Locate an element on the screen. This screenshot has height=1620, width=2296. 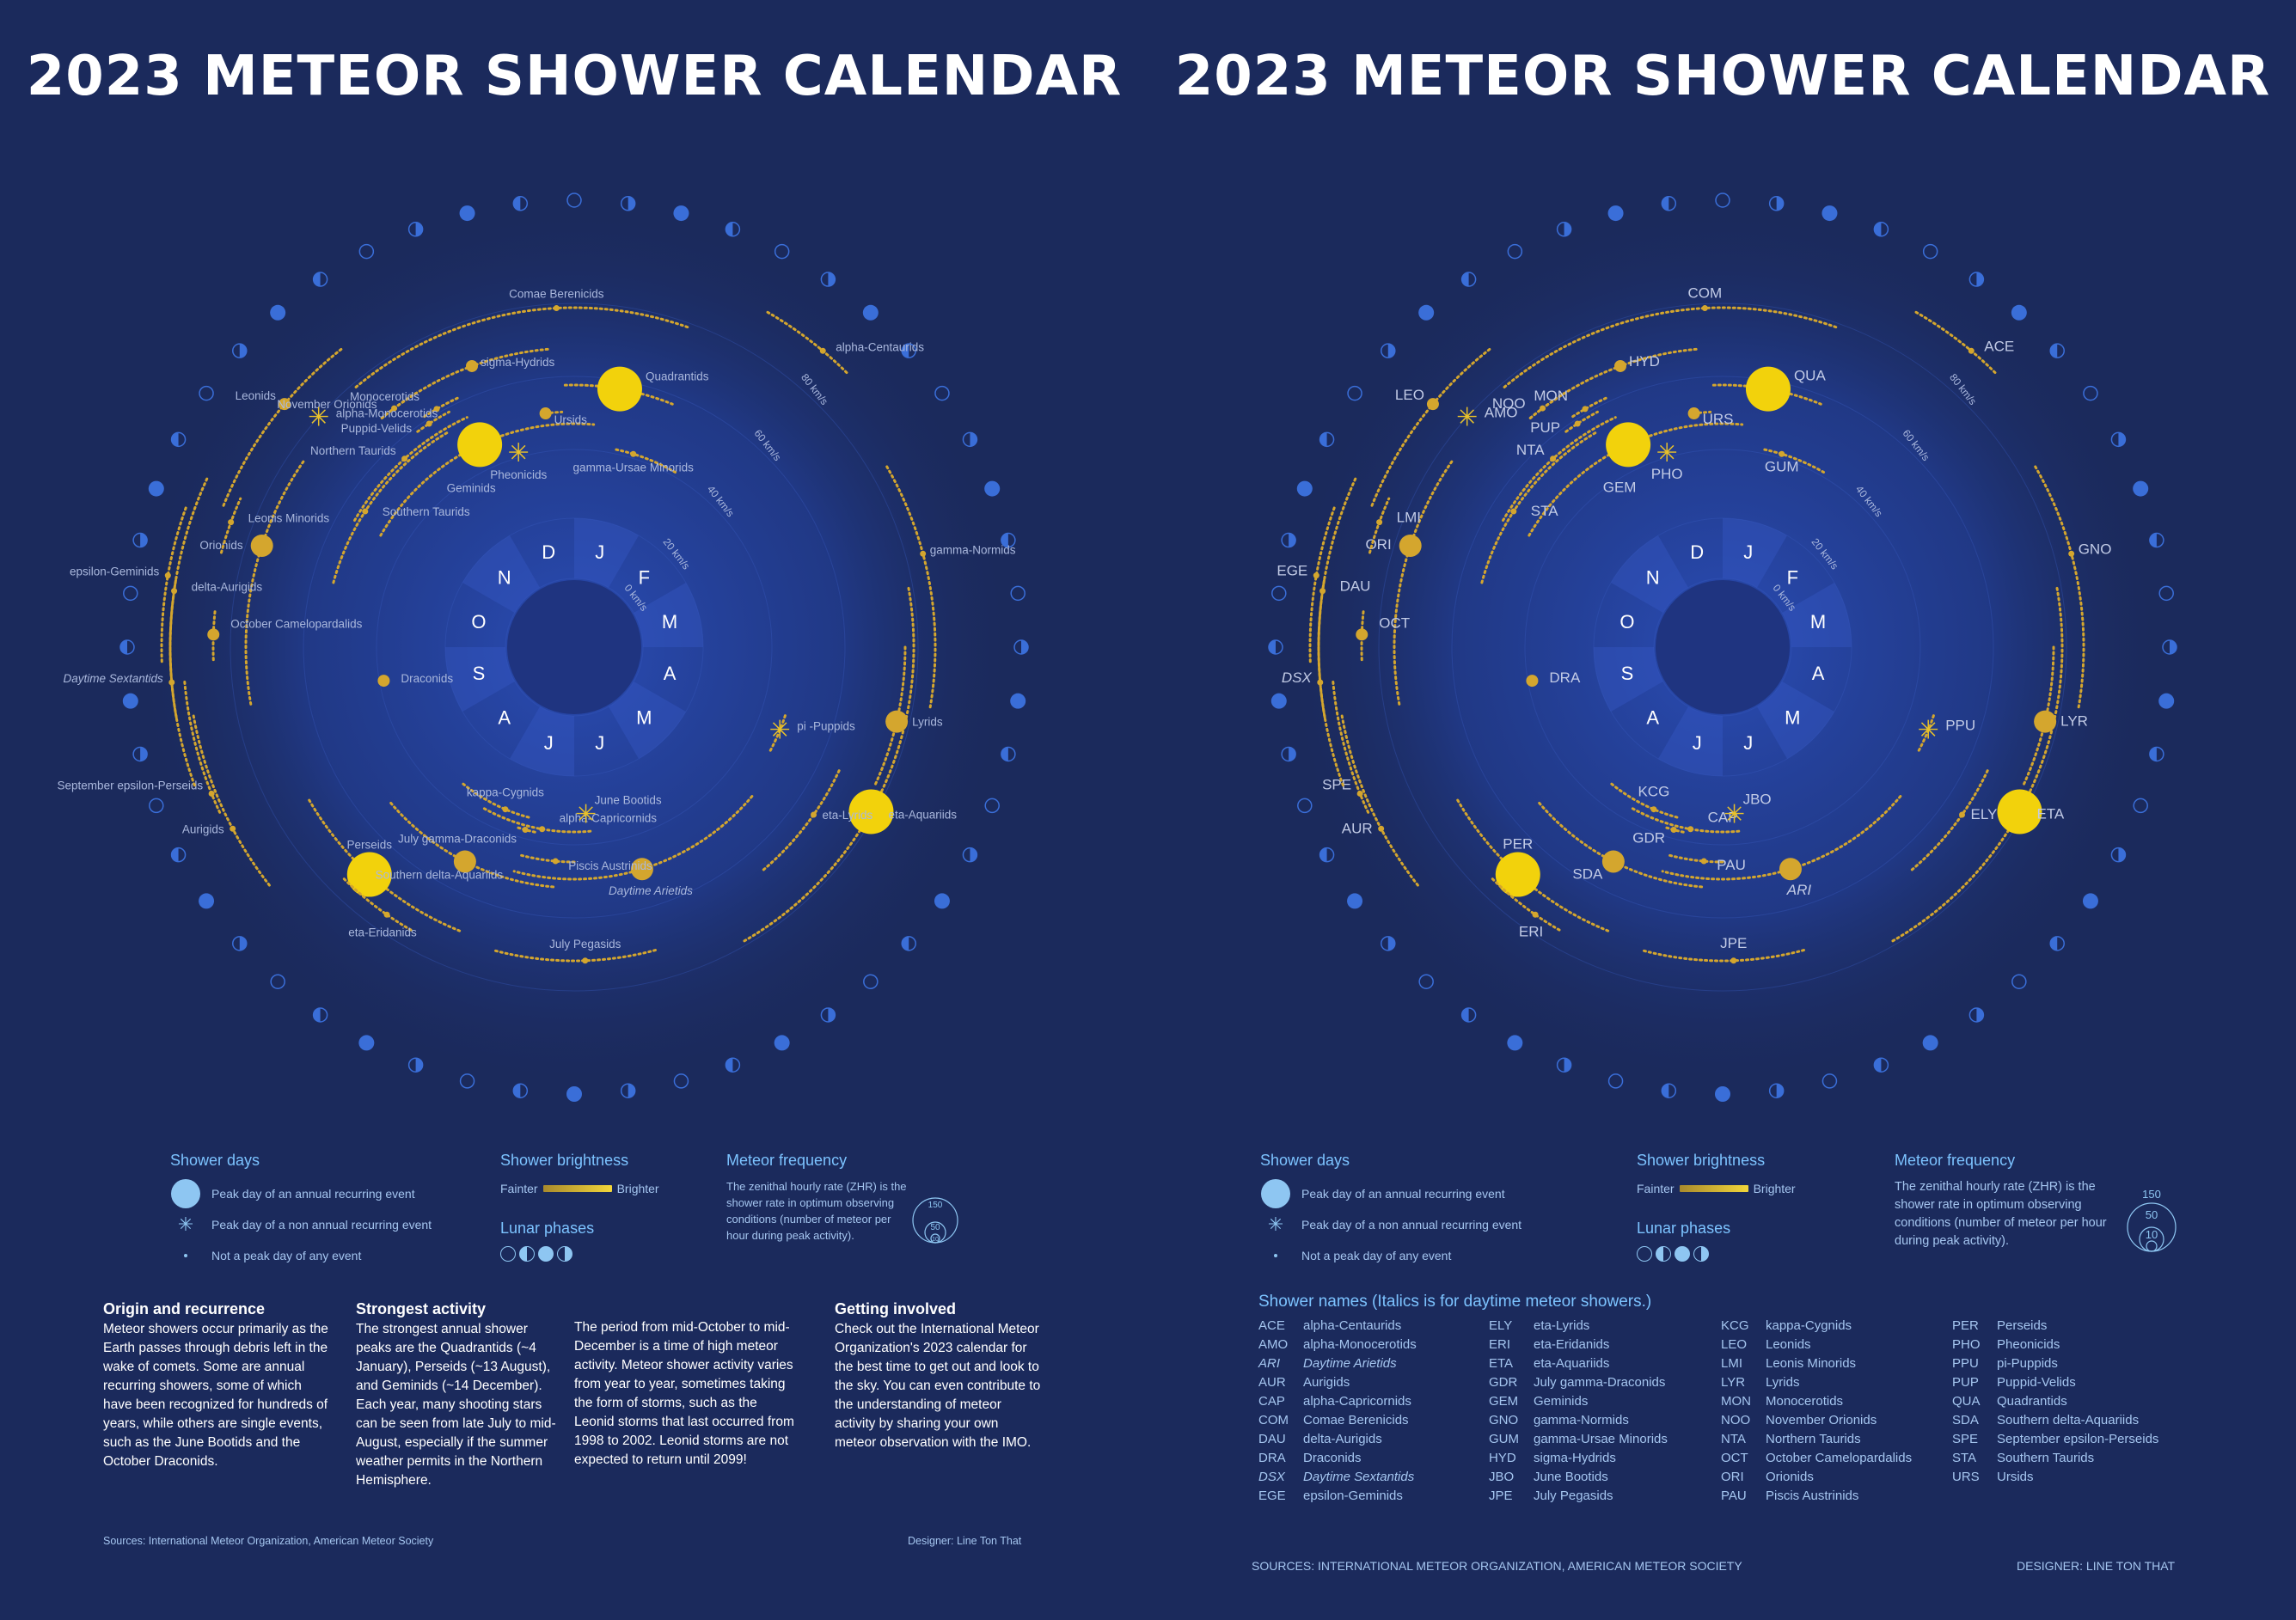
lunar-phases is located at coordinates (579, 1254).